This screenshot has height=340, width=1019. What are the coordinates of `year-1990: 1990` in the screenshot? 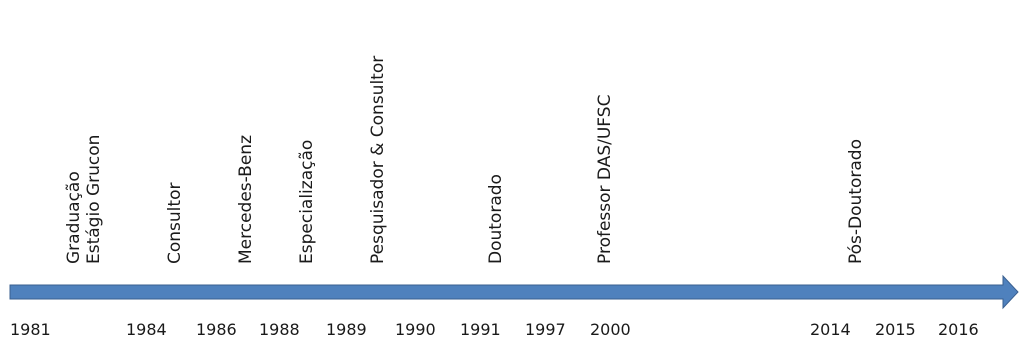 It's located at (415, 329).